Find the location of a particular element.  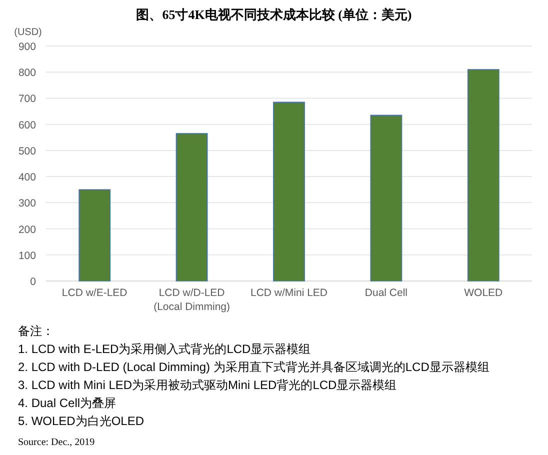

y-tick-label: 700 is located at coordinates (27, 99).